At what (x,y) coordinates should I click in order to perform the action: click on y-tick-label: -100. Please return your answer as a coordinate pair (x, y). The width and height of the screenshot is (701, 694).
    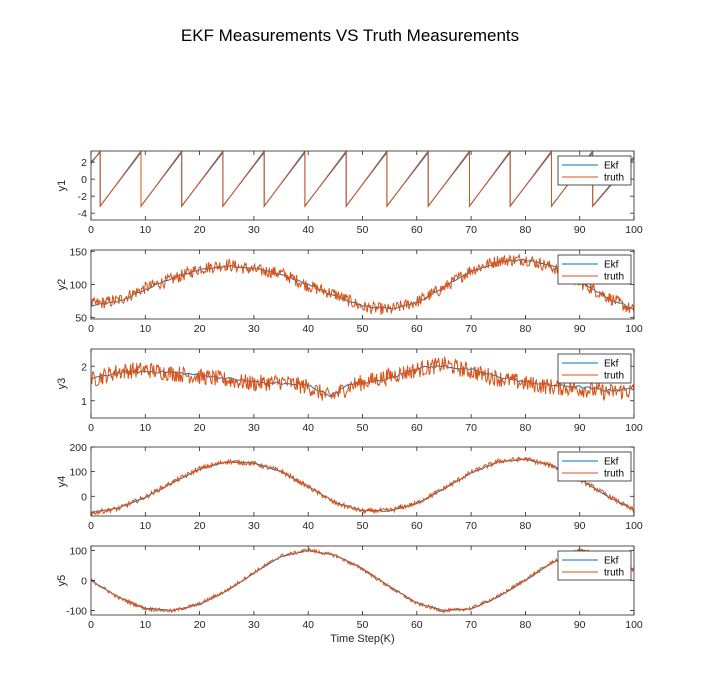
    Looking at the image, I should click on (76, 612).